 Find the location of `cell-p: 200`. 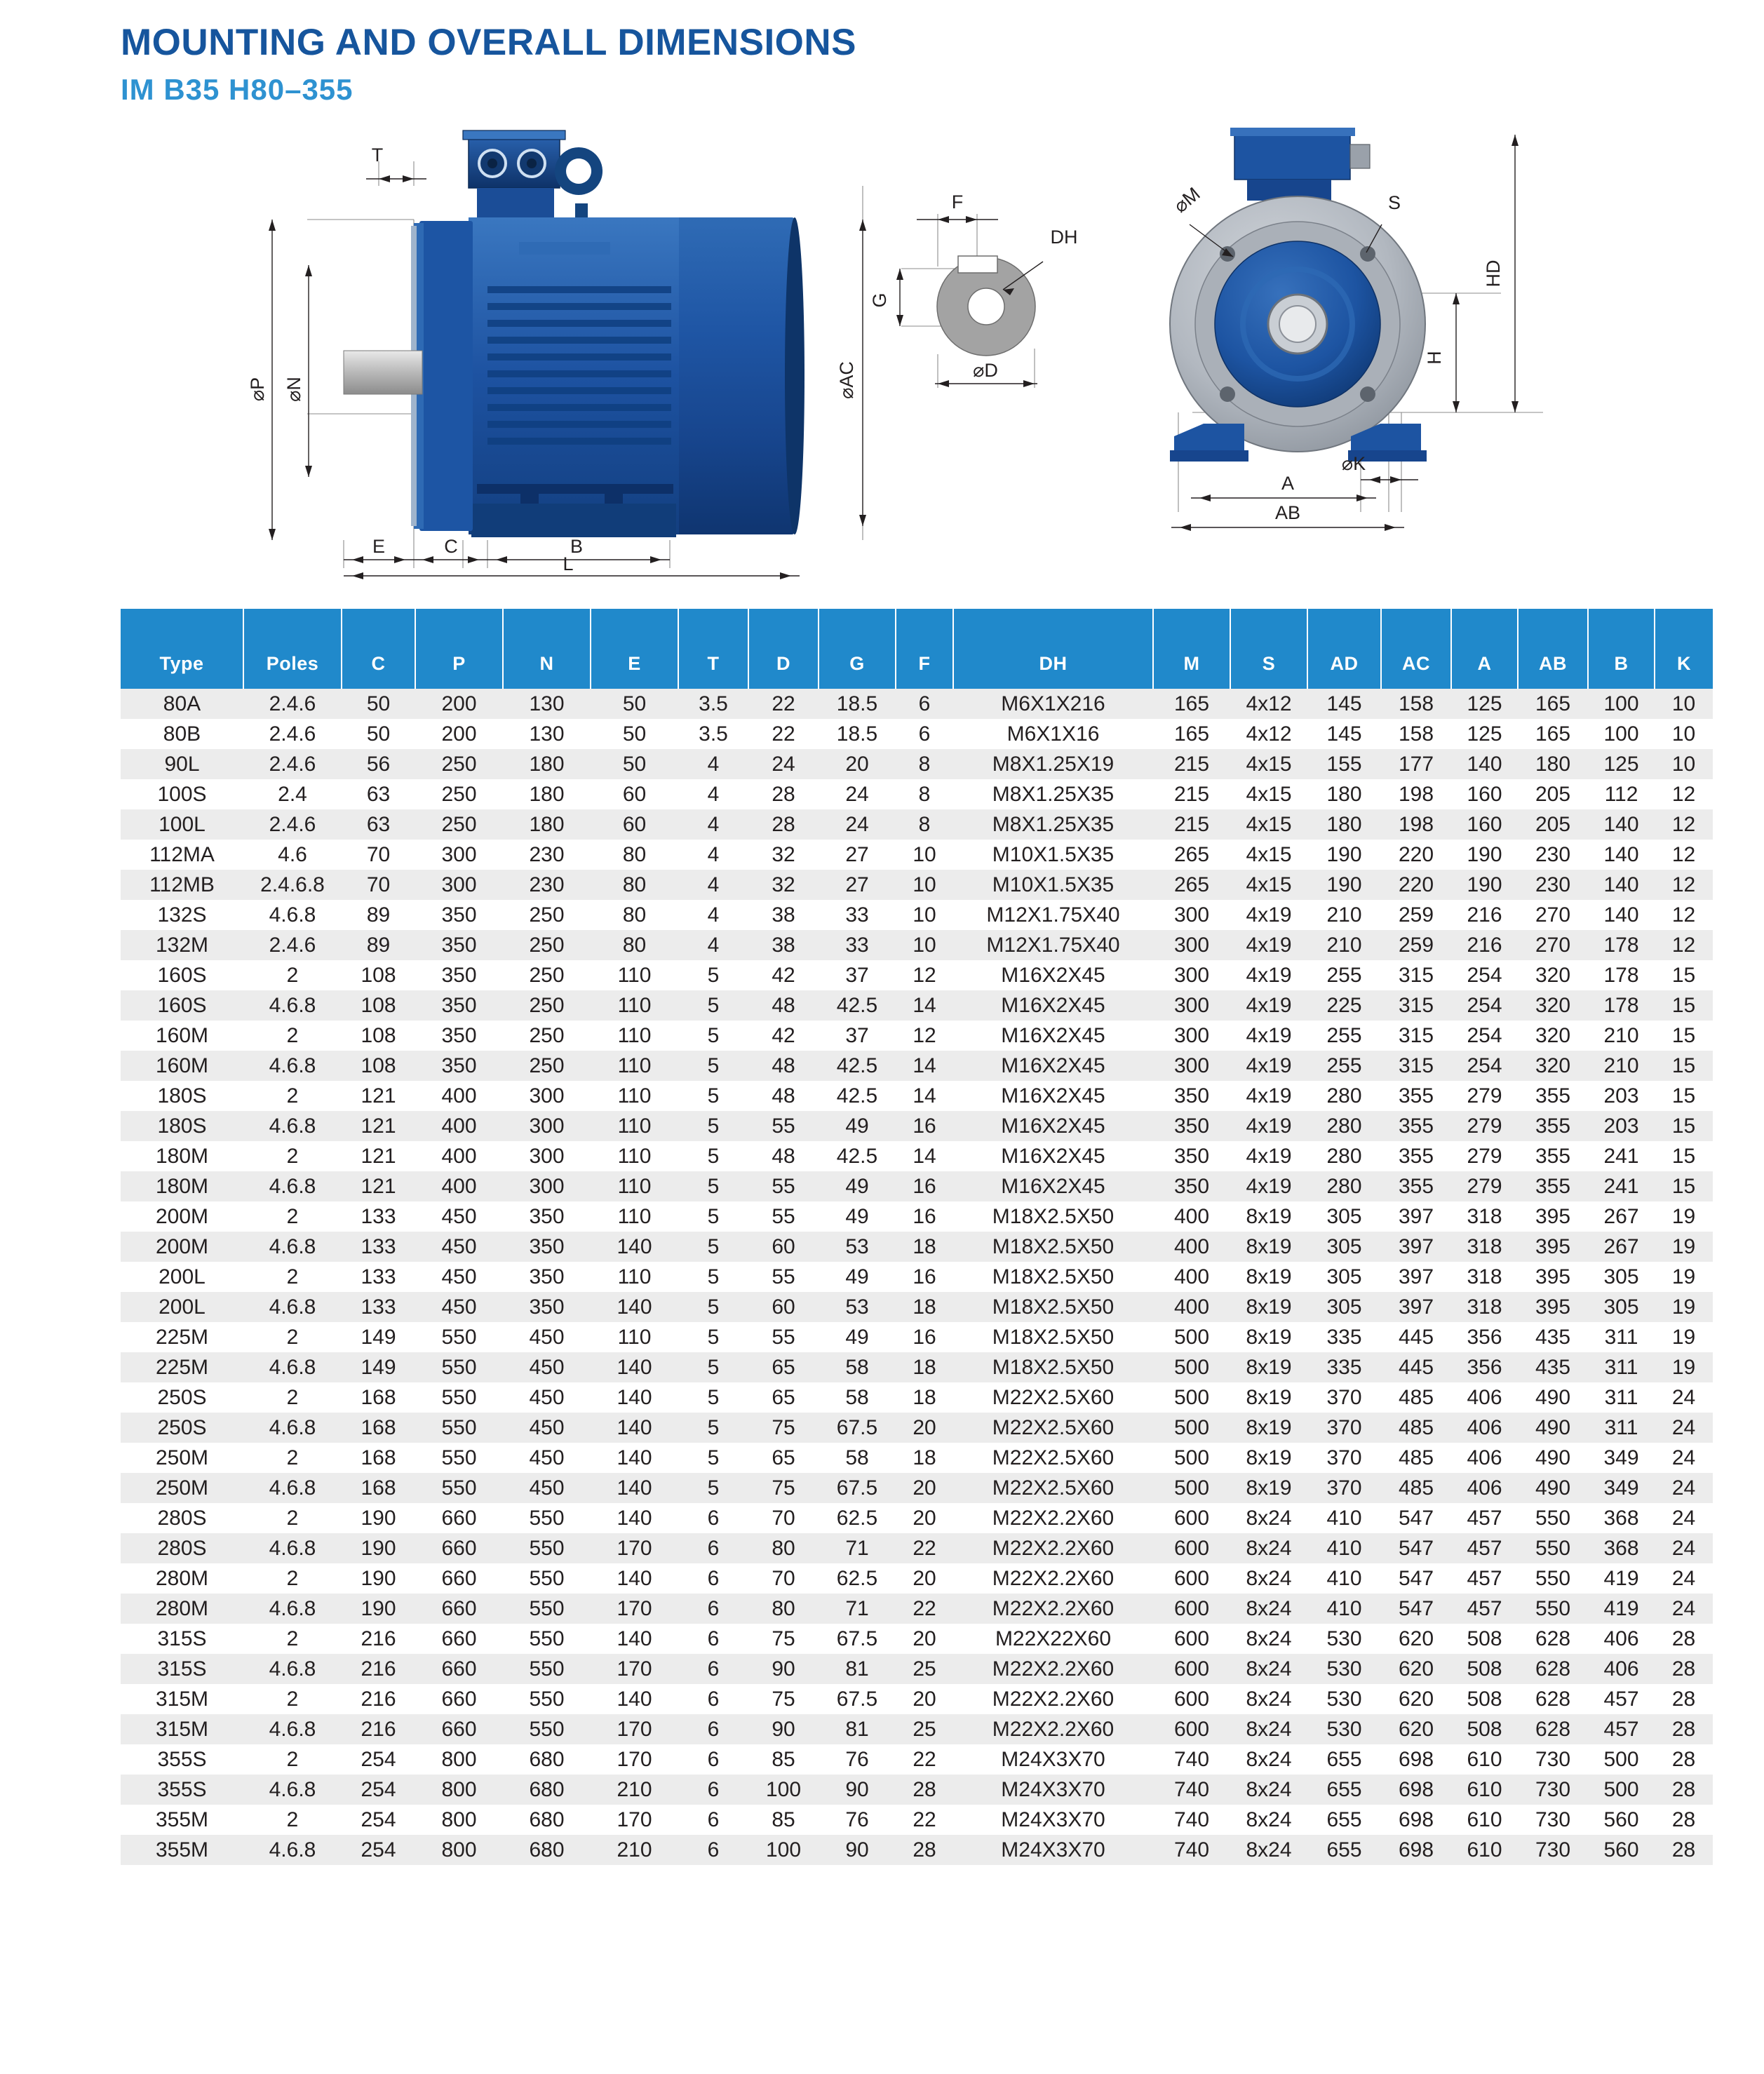

cell-p: 200 is located at coordinates (459, 734).